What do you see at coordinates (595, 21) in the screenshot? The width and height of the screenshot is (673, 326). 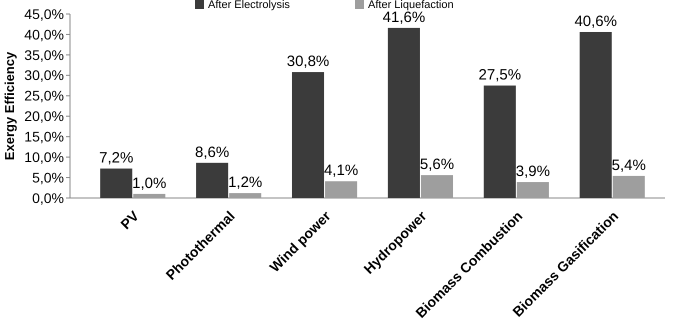 I see `data-label: 40,6%` at bounding box center [595, 21].